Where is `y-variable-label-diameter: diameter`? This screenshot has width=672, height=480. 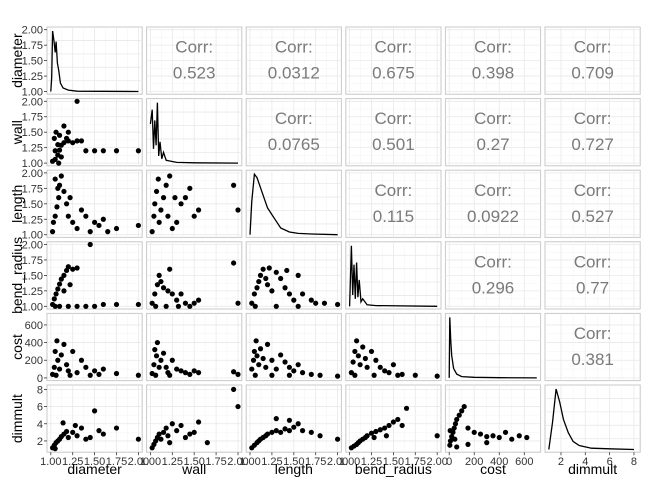
y-variable-label-diameter: diameter is located at coordinates (17, 60).